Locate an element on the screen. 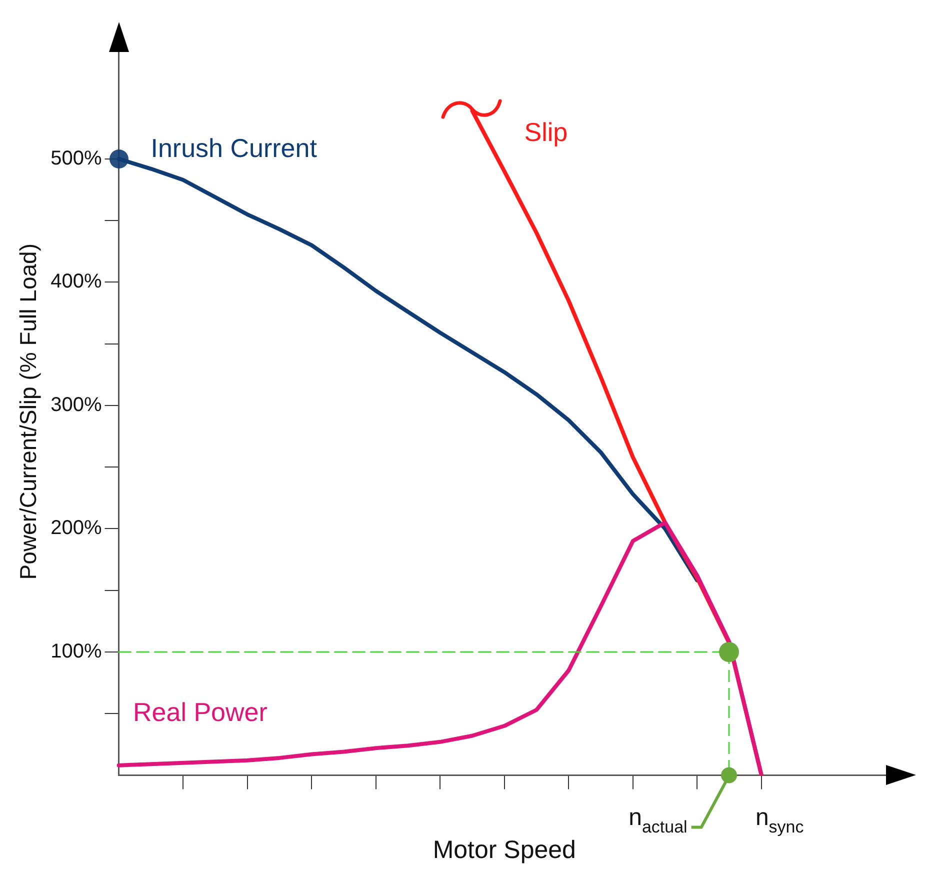 This screenshot has height=882, width=938. y-tick-label: 500% is located at coordinates (76, 158).